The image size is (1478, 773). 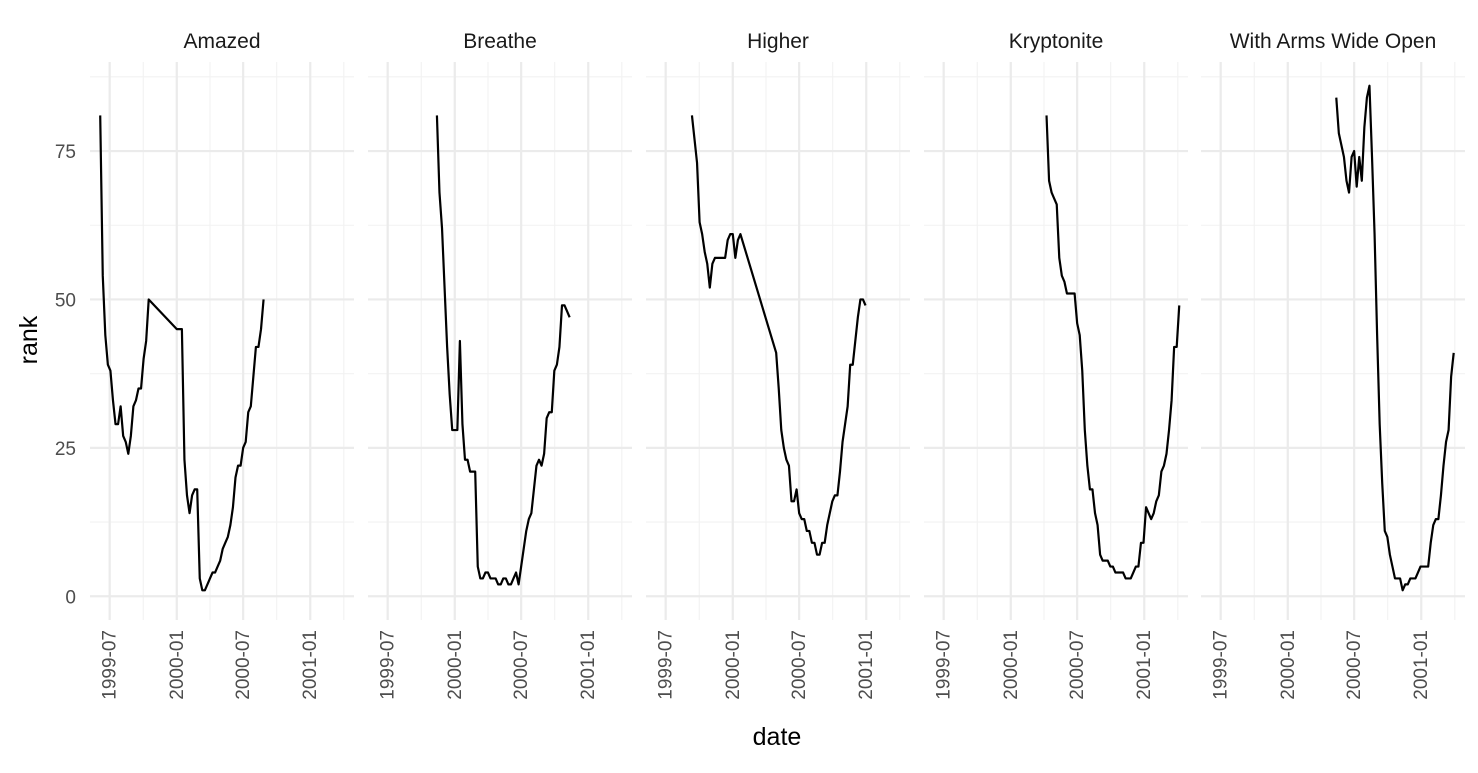 I want to click on panel-title: Higher, so click(x=778, y=41).